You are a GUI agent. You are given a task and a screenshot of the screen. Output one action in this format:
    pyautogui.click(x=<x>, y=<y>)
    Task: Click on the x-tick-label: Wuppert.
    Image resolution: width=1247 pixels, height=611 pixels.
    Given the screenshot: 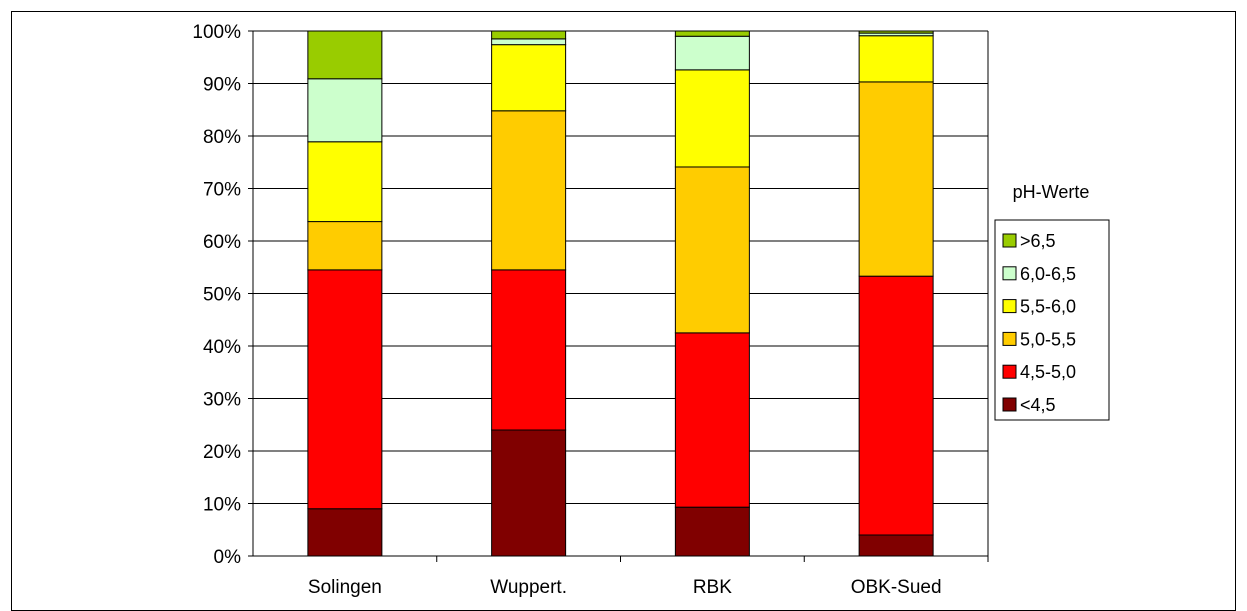 What is the action you would take?
    pyautogui.click(x=528, y=587)
    